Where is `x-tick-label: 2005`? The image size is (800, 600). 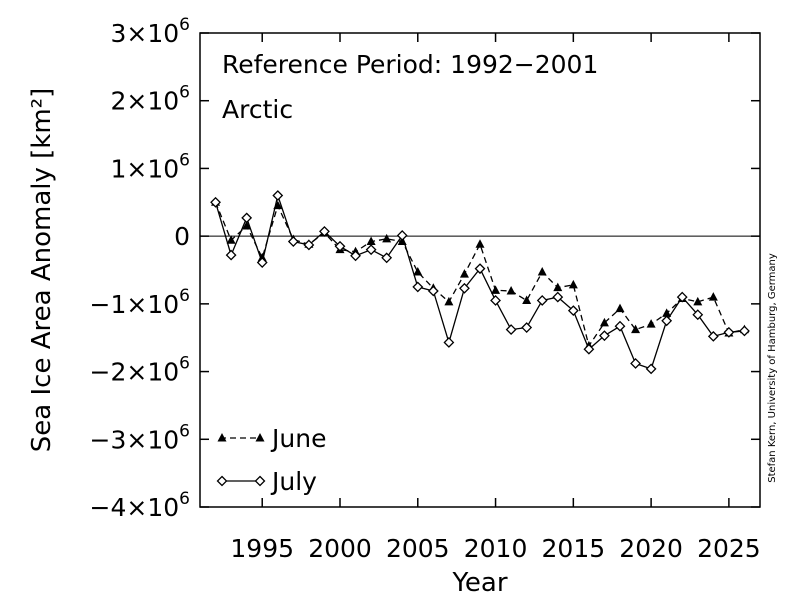
x-tick-label: 2005 is located at coordinates (418, 548).